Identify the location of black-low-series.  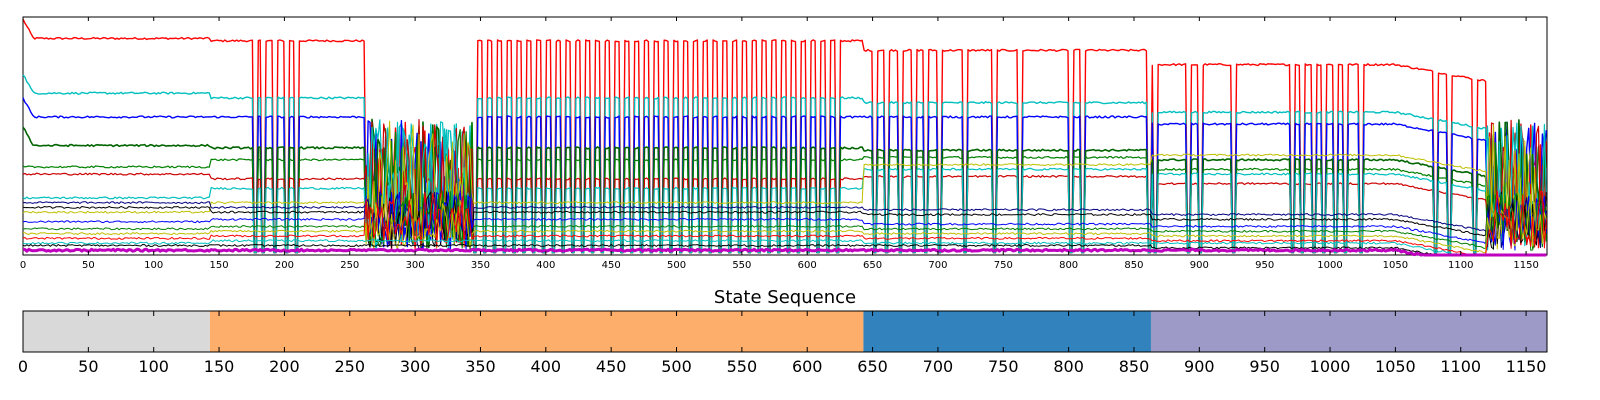
(784, 250).